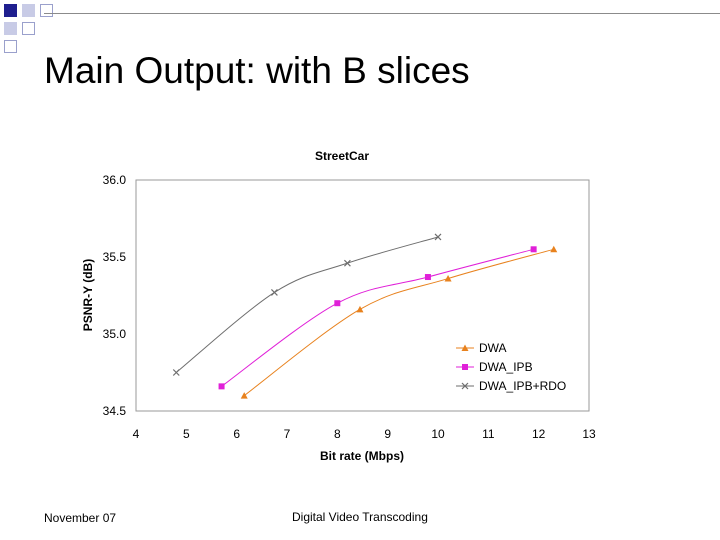  Describe the element at coordinates (115, 180) in the screenshot. I see `y-tick-label: 36.0` at that location.